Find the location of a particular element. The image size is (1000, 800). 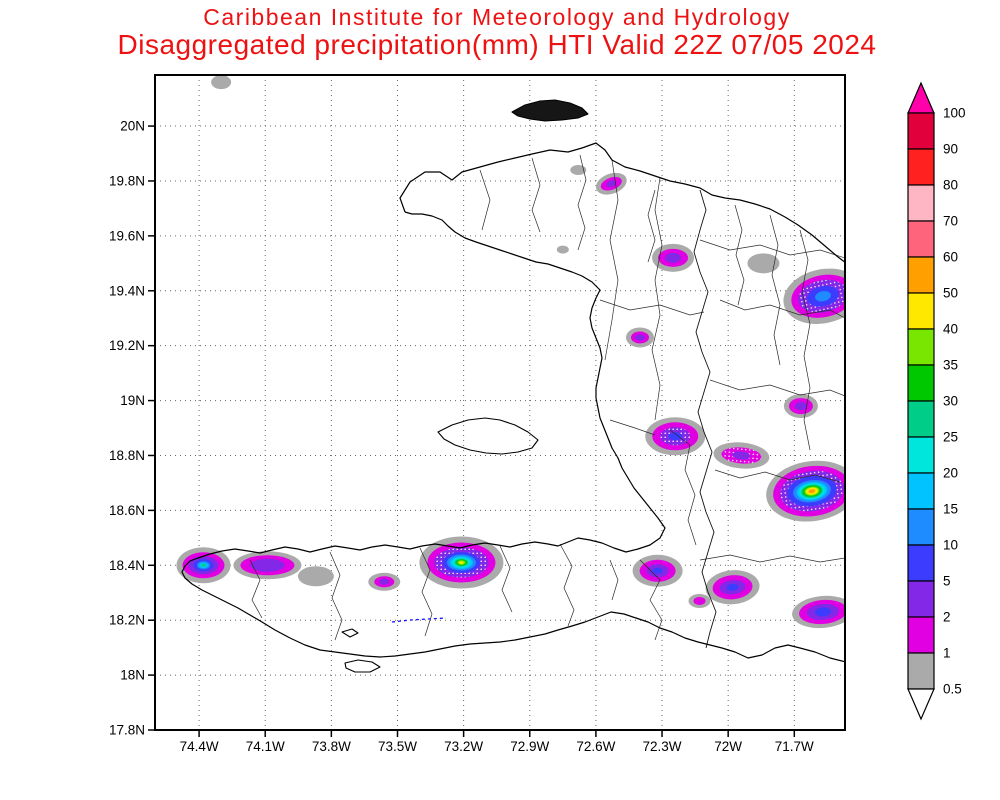

colorbar-label: 80 is located at coordinates (950, 185).